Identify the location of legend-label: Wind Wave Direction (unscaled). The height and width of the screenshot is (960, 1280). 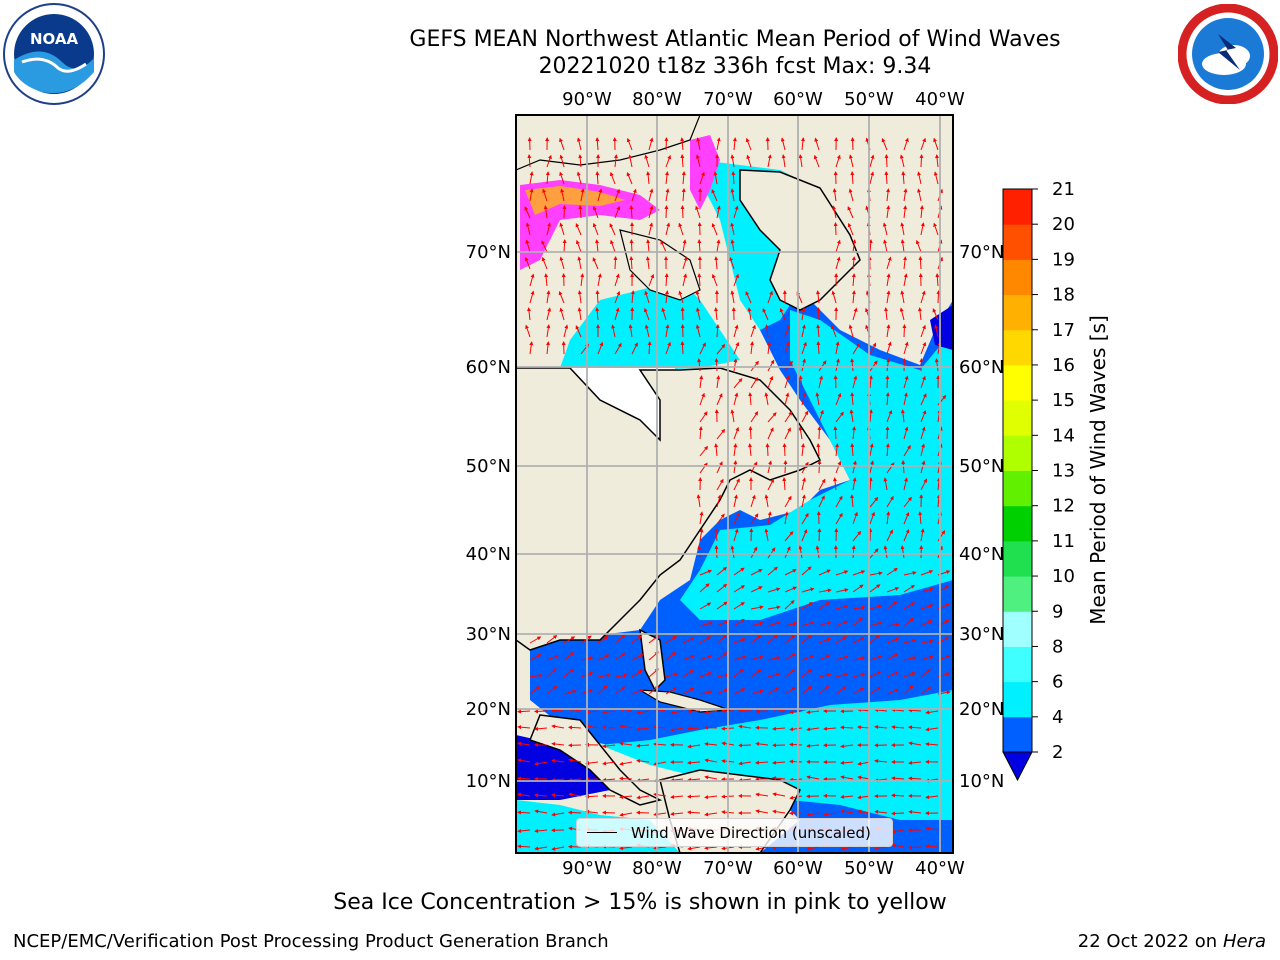
(751, 832).